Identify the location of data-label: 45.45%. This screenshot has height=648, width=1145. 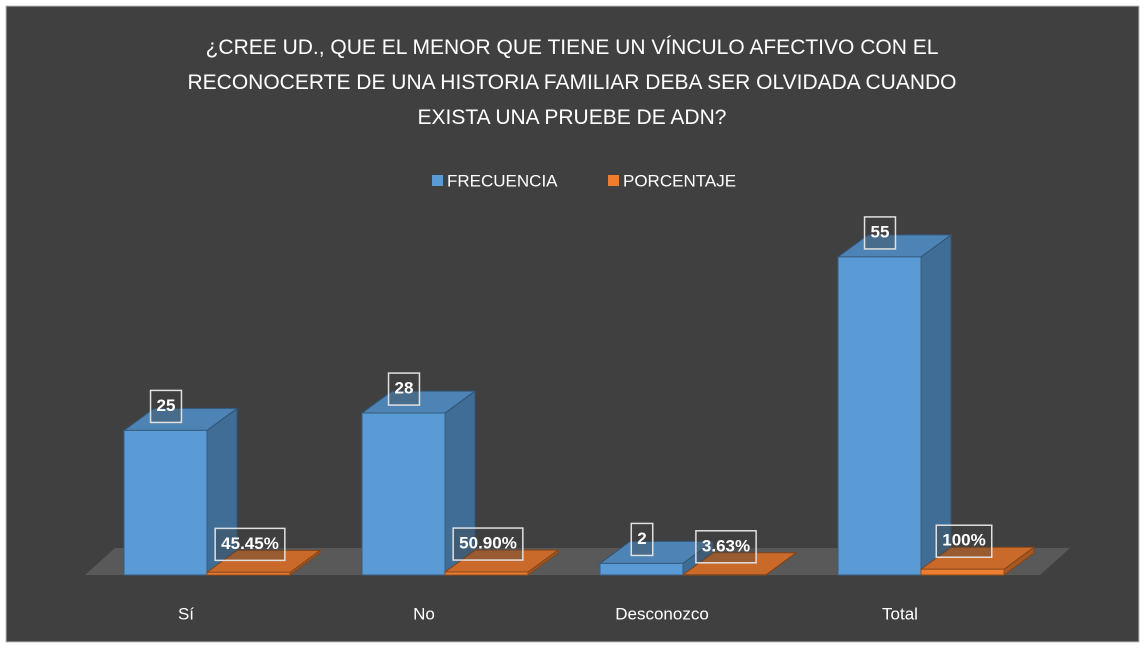
(250, 543).